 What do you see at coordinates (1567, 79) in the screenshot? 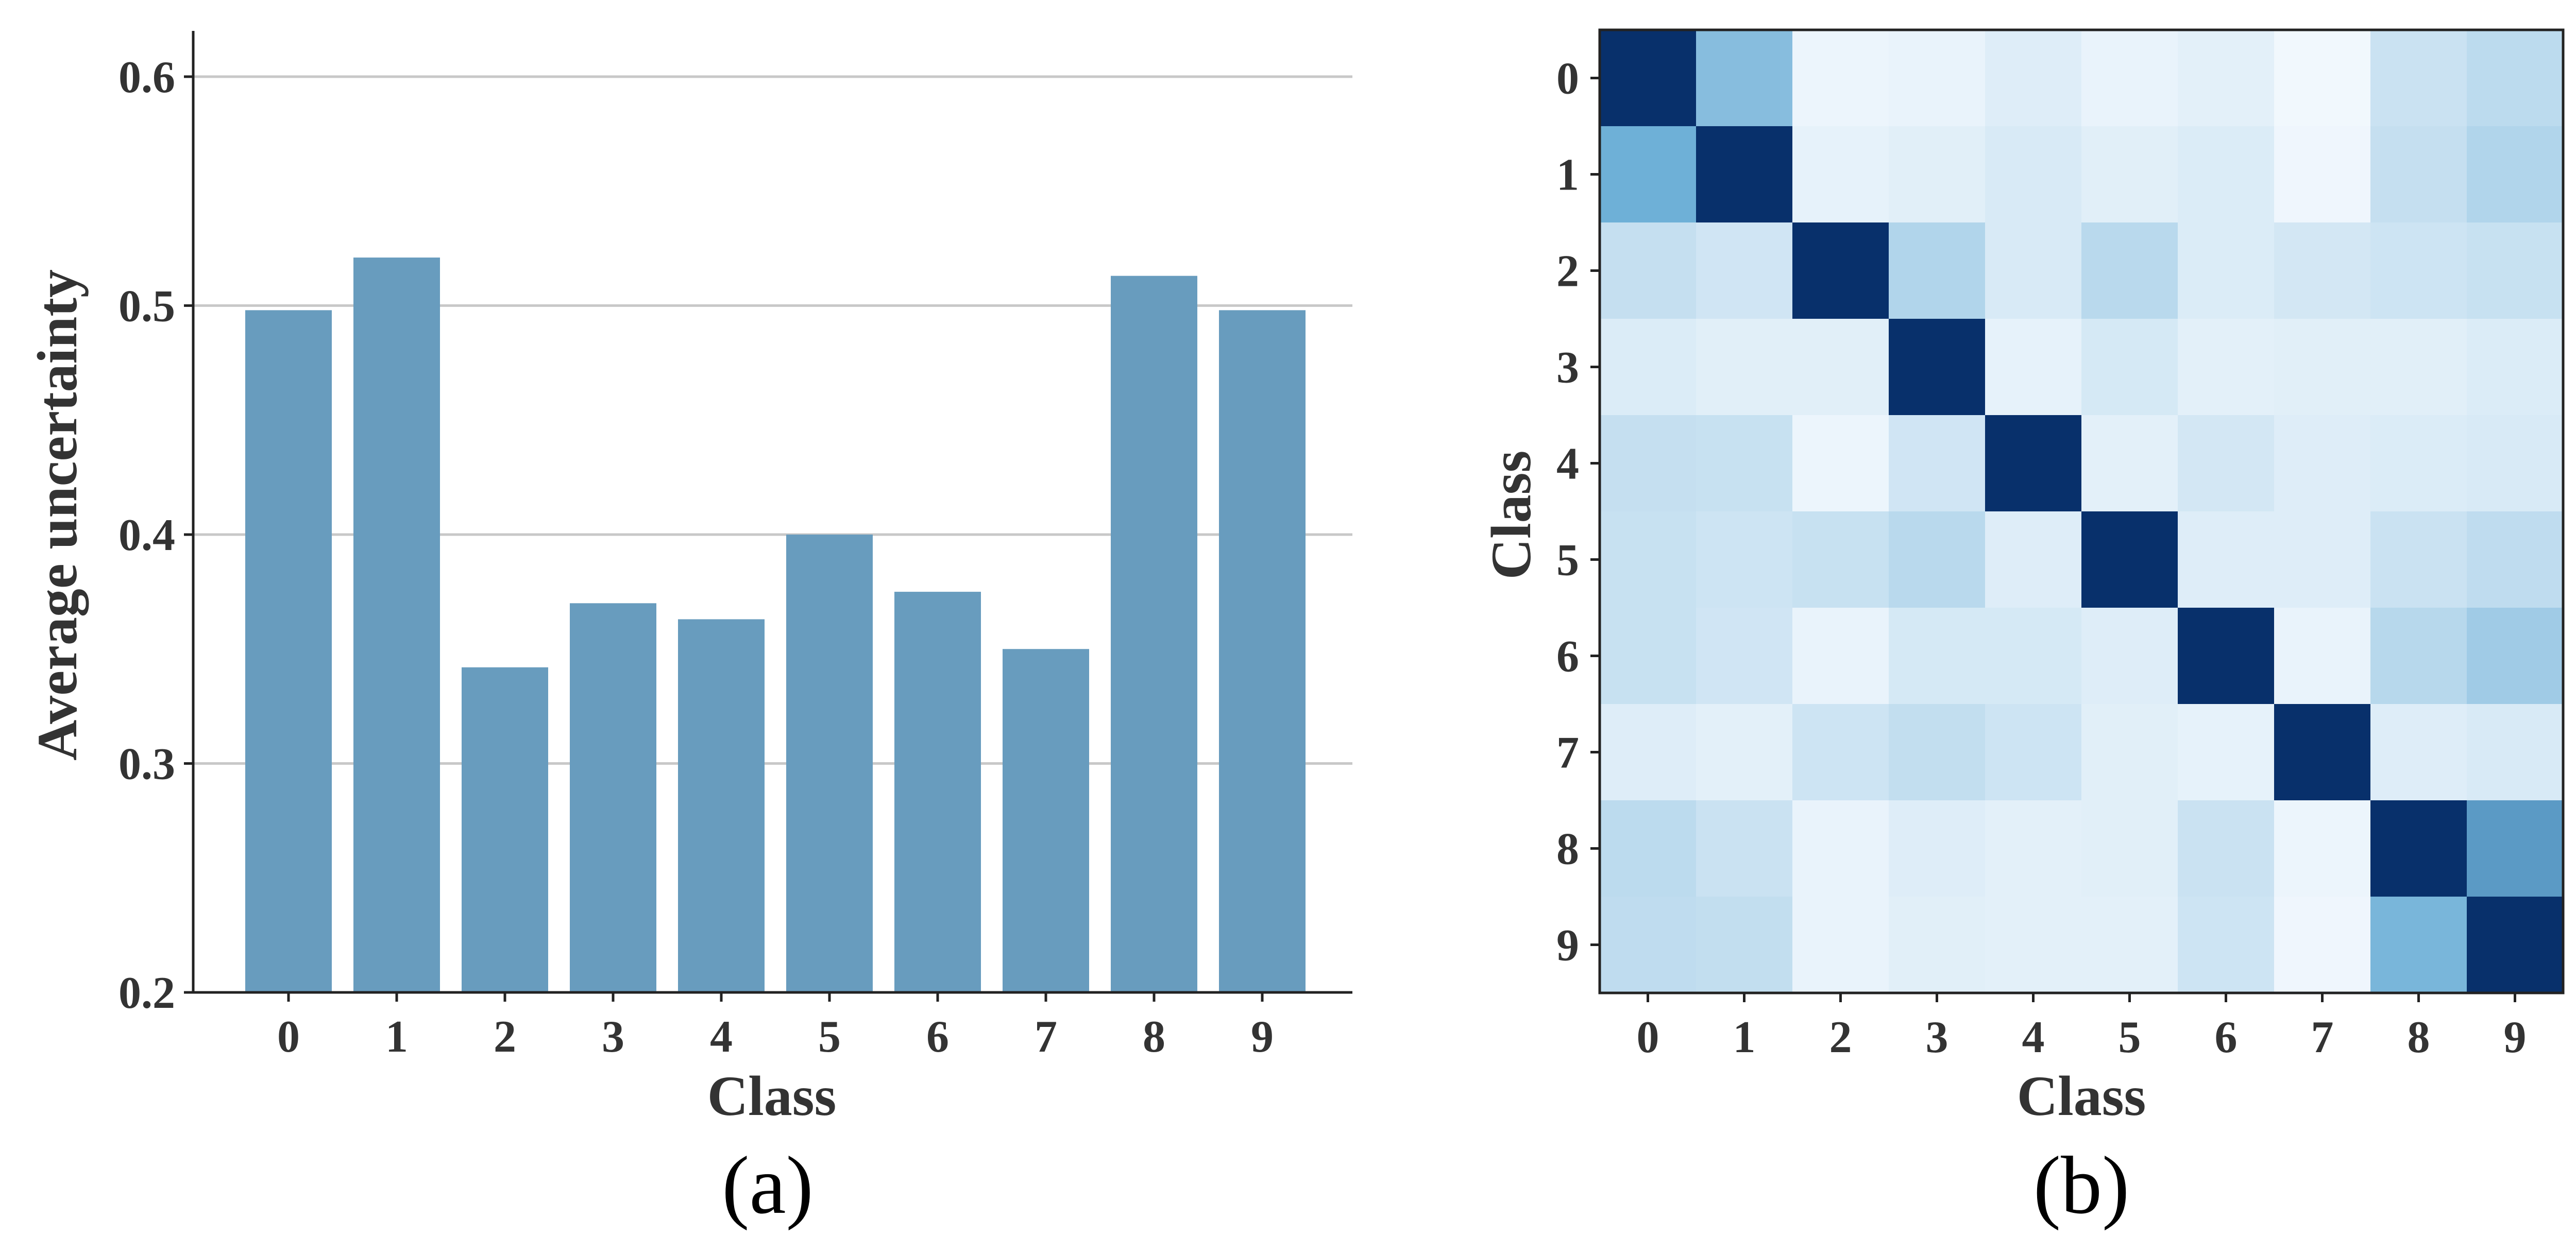
I see `heatmap-y-tick-label: 0` at bounding box center [1567, 79].